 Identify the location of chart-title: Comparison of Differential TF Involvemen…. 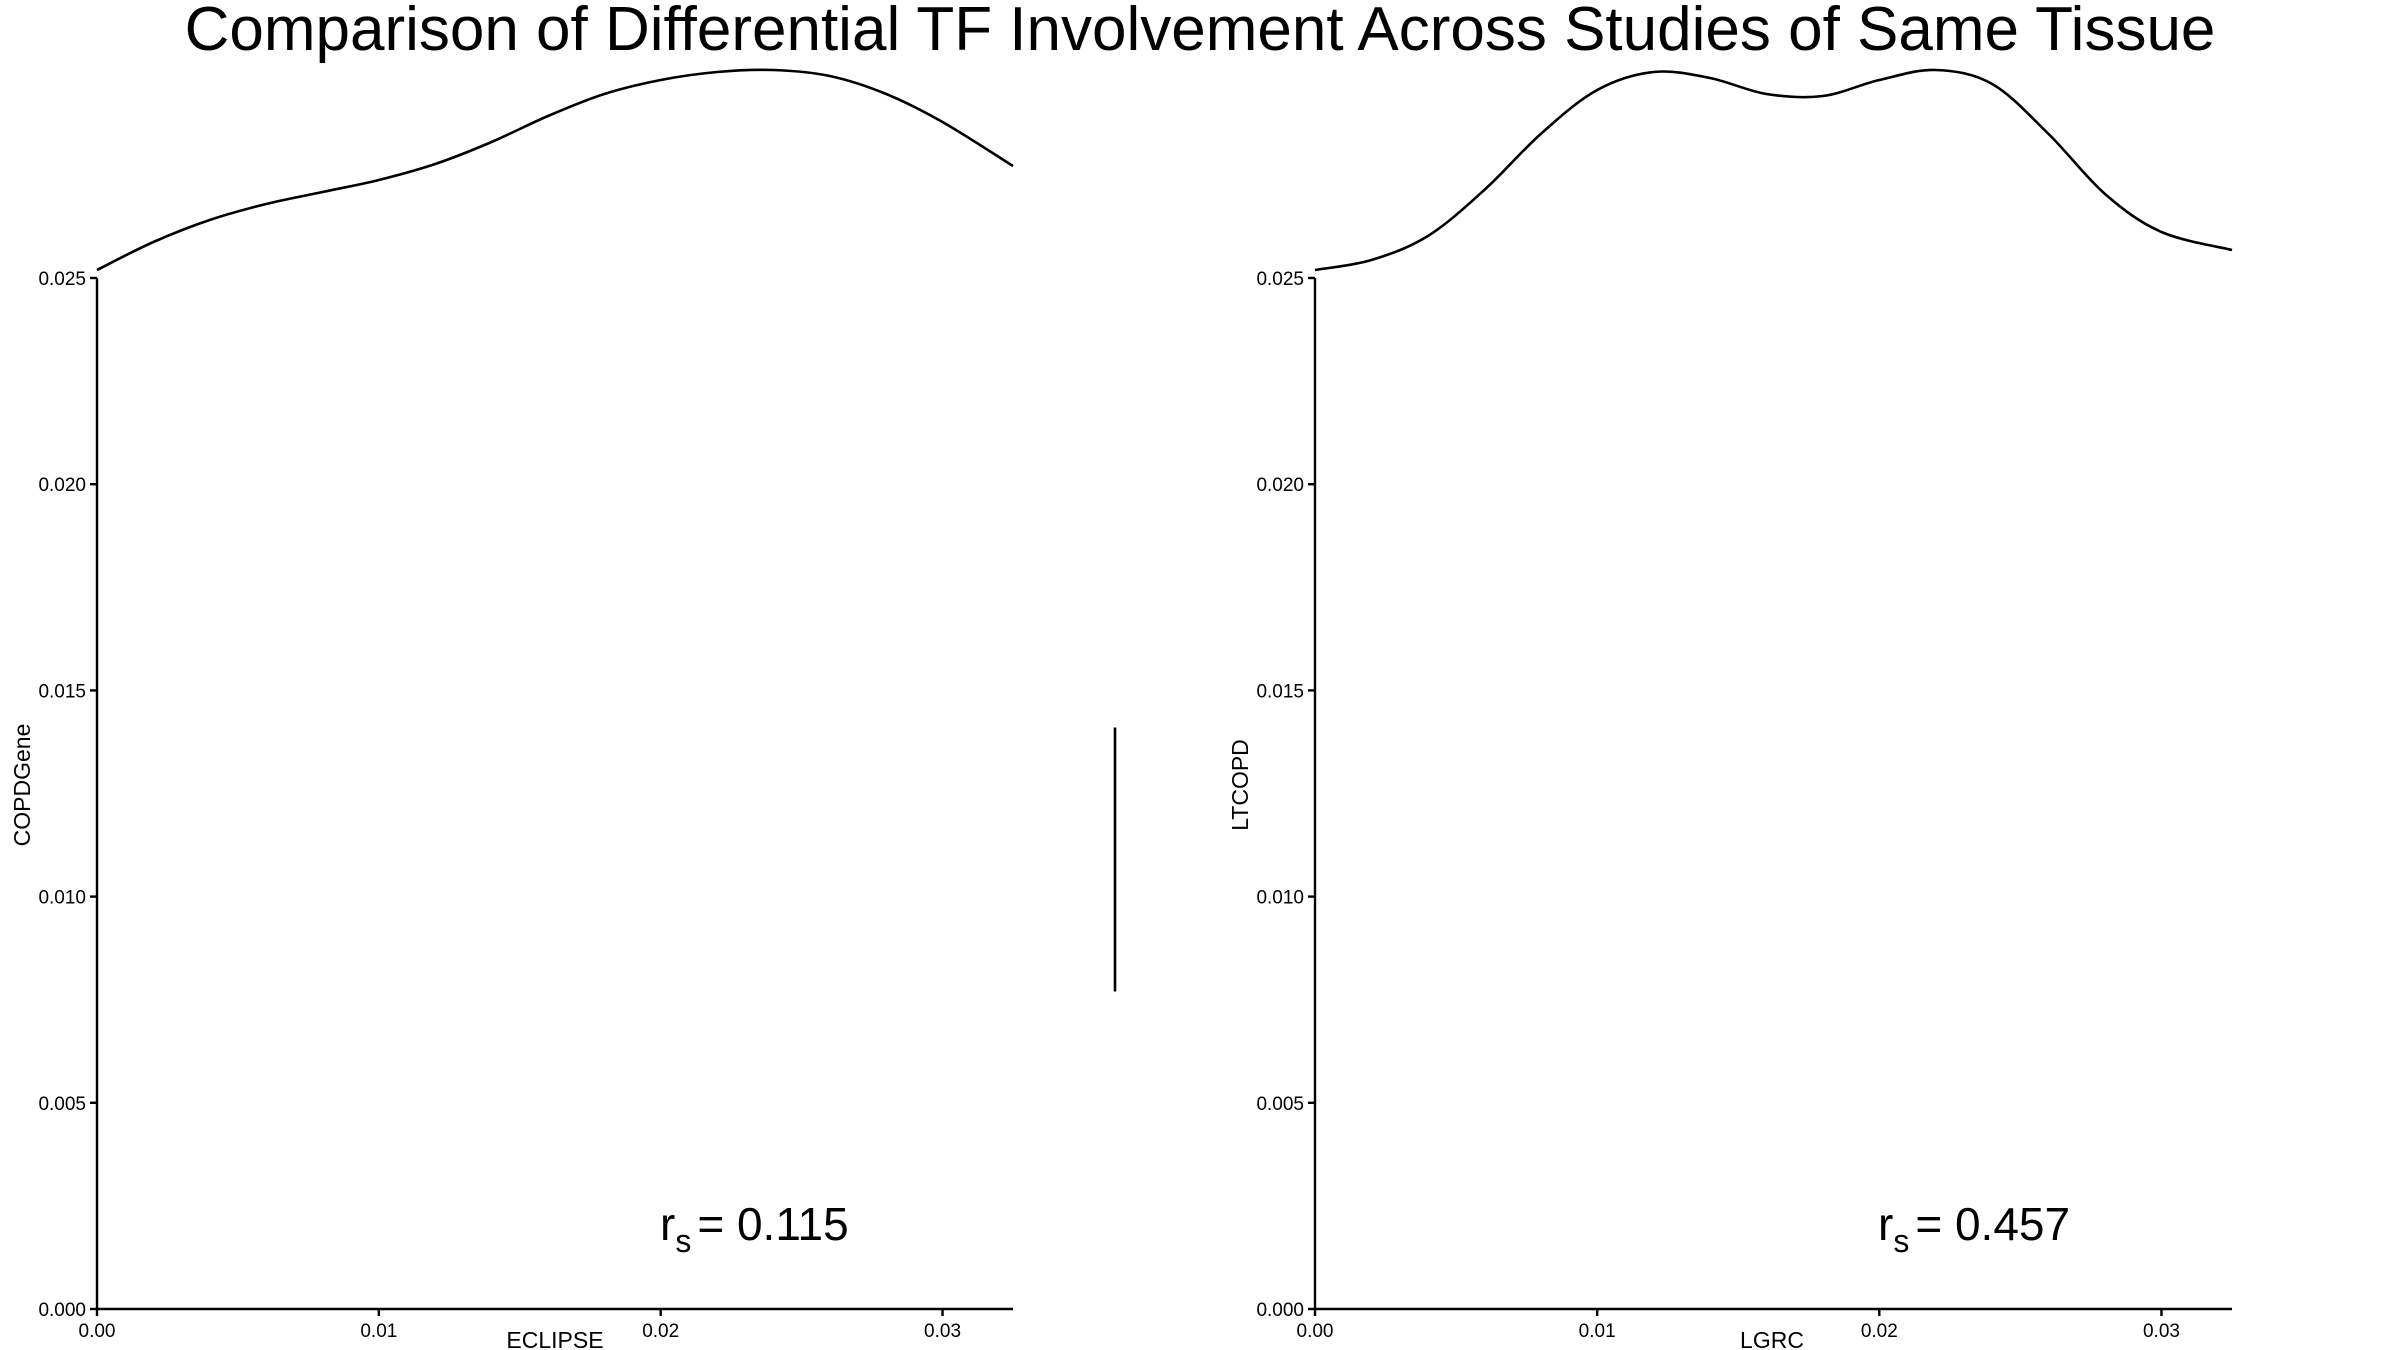
(1200, 32).